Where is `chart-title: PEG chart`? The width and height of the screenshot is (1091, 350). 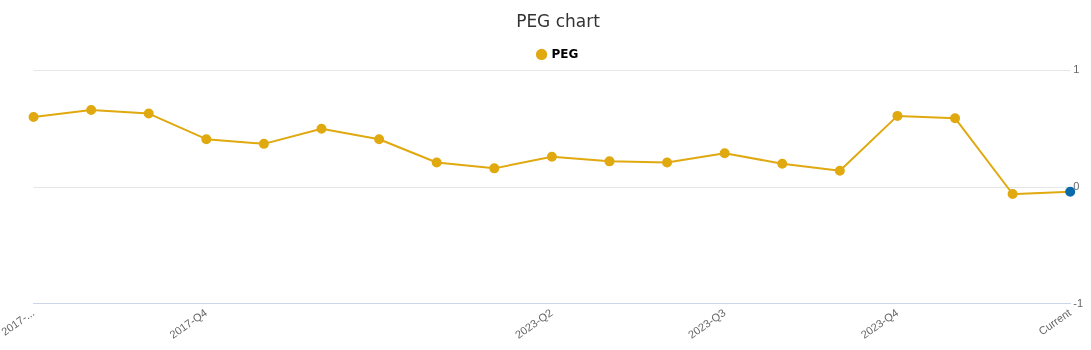
chart-title: PEG chart is located at coordinates (558, 20).